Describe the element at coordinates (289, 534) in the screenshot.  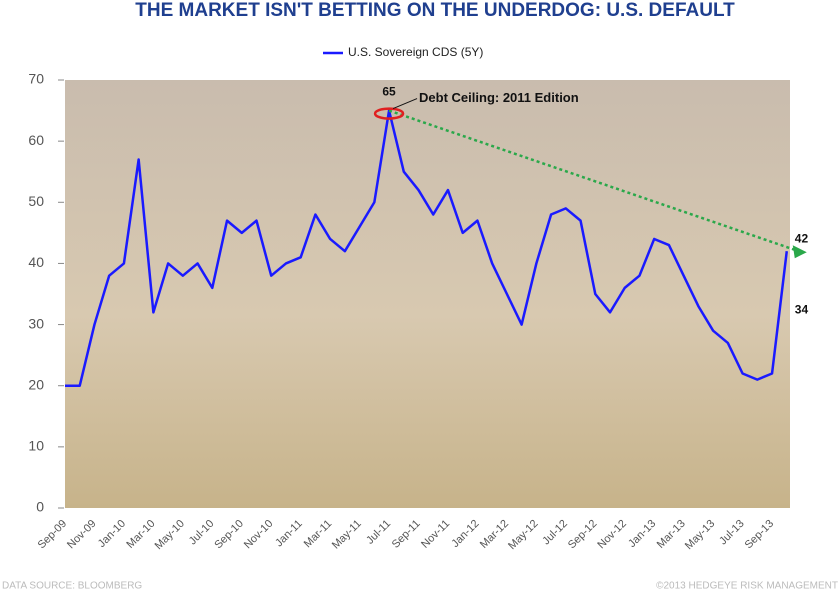
I see `x-tick-label: Jan-11` at that location.